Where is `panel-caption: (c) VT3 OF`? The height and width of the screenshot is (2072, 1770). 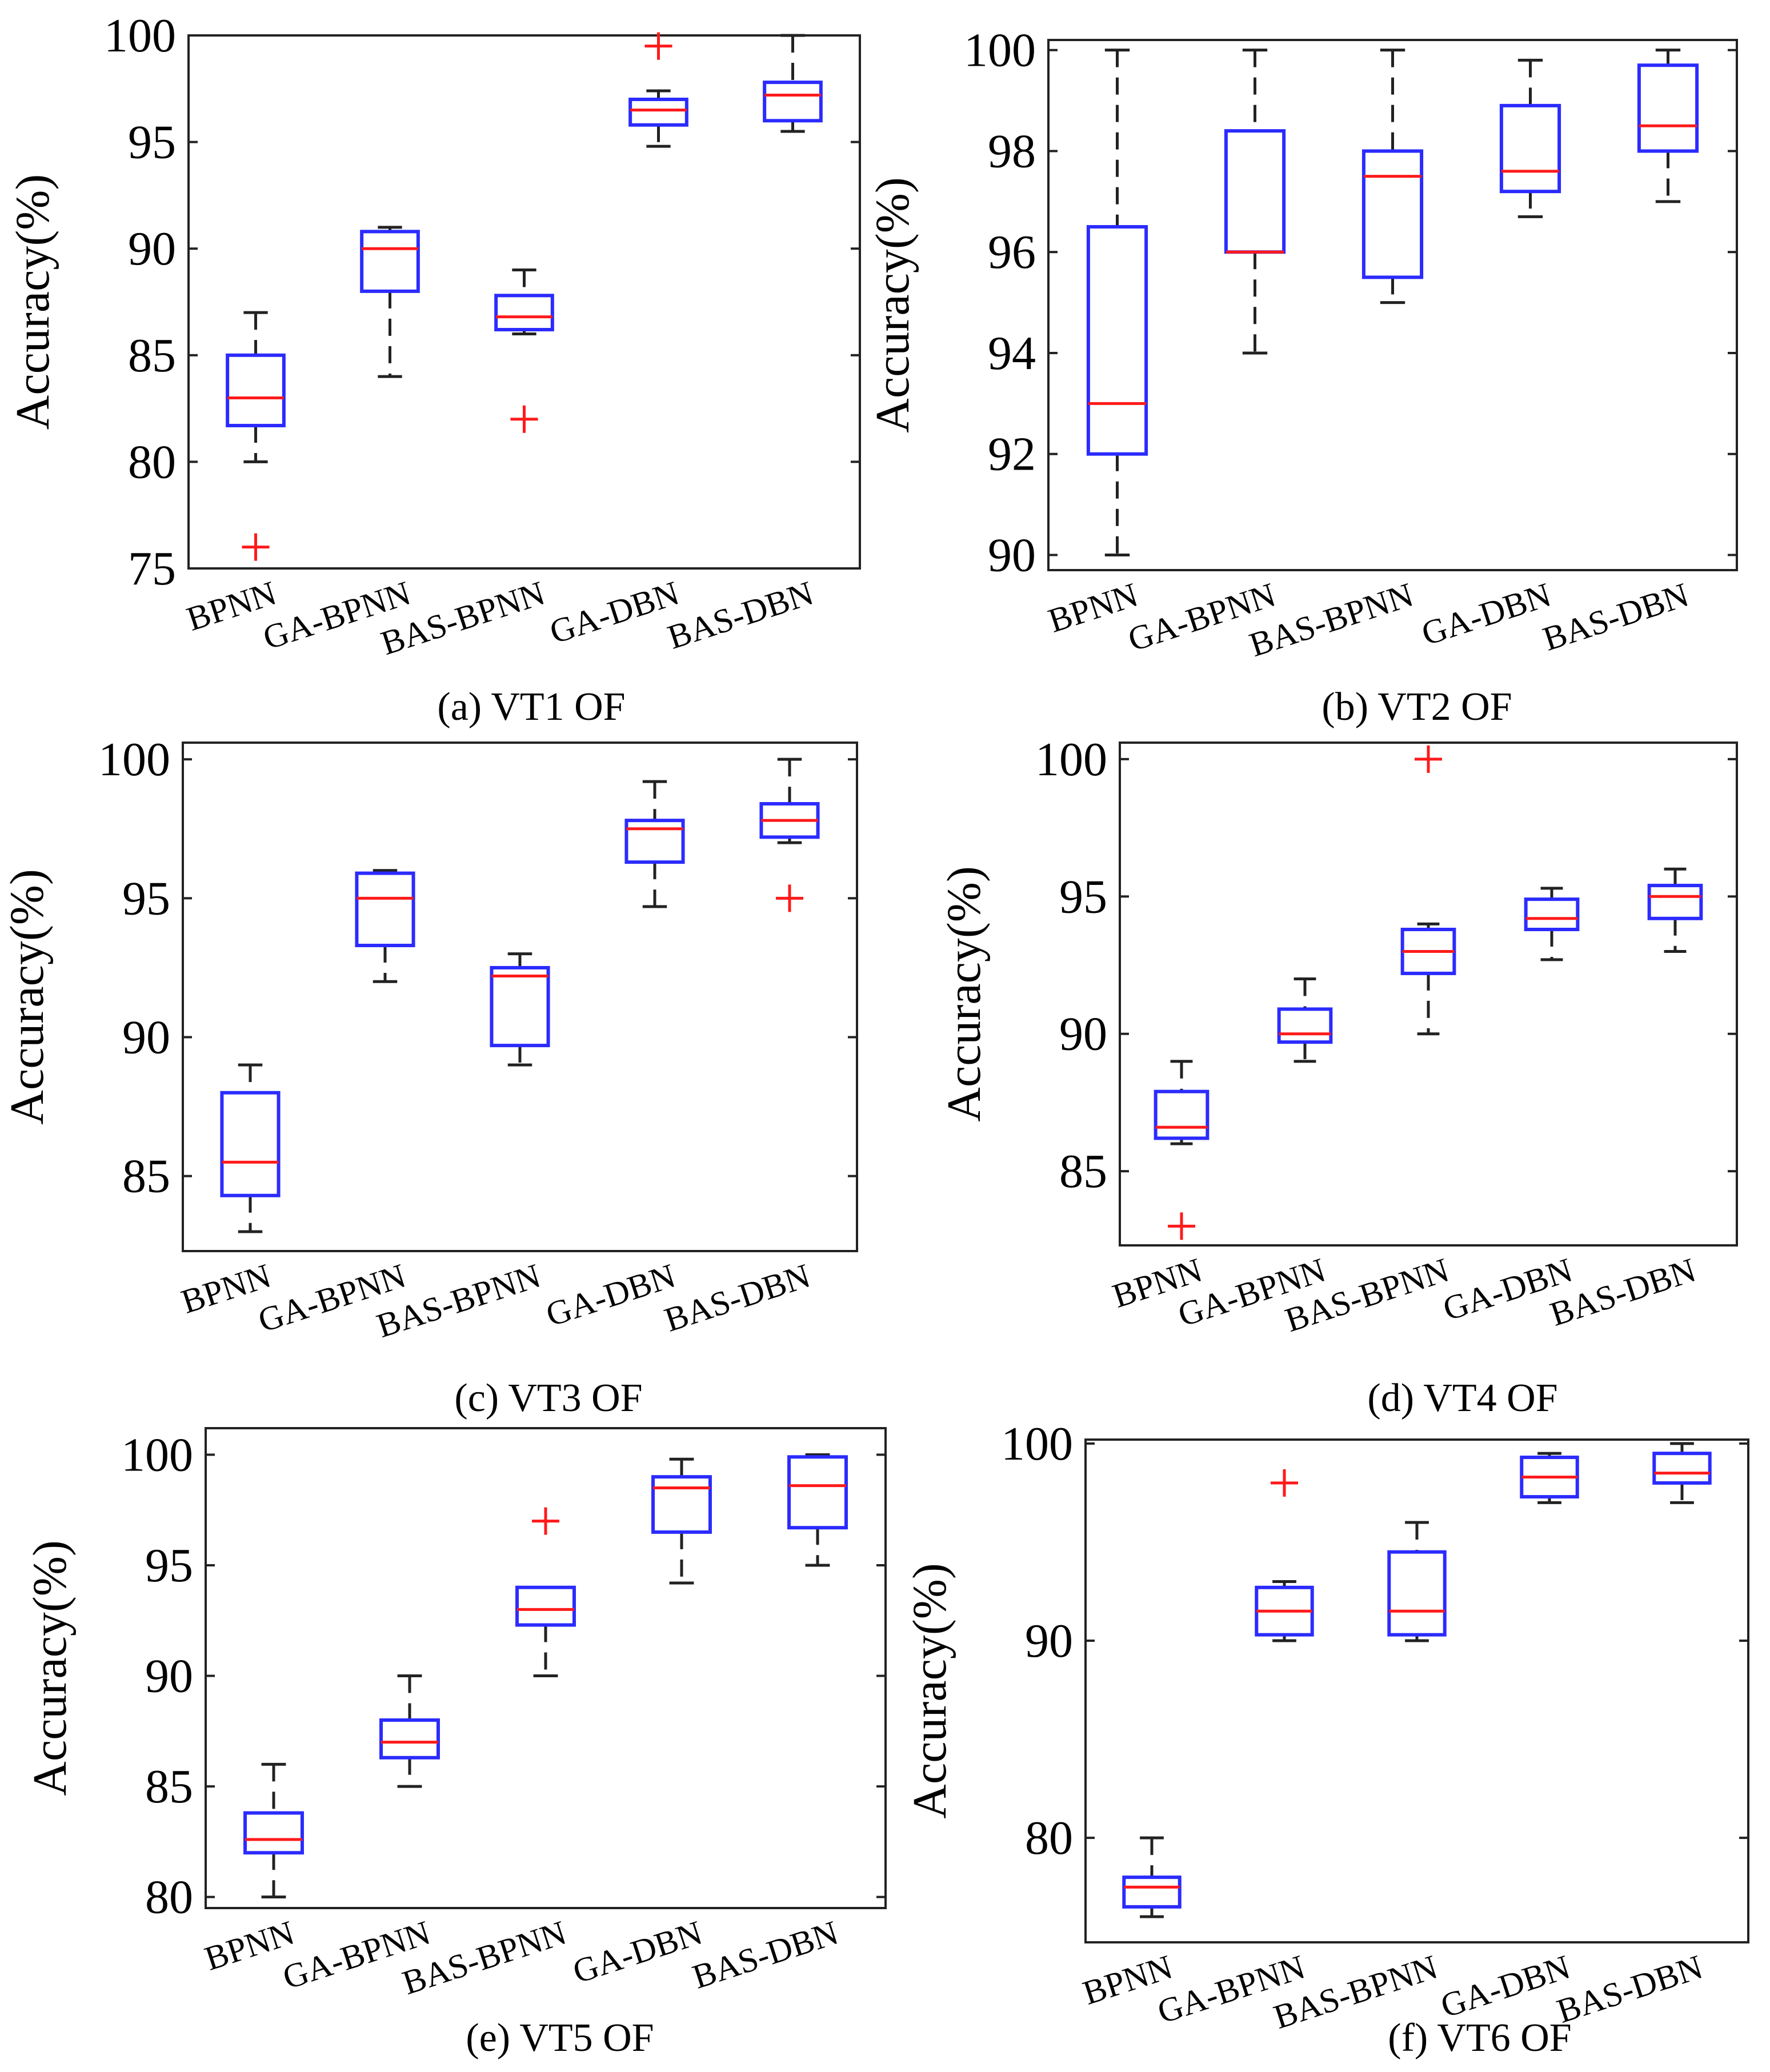
panel-caption: (c) VT3 OF is located at coordinates (548, 1398).